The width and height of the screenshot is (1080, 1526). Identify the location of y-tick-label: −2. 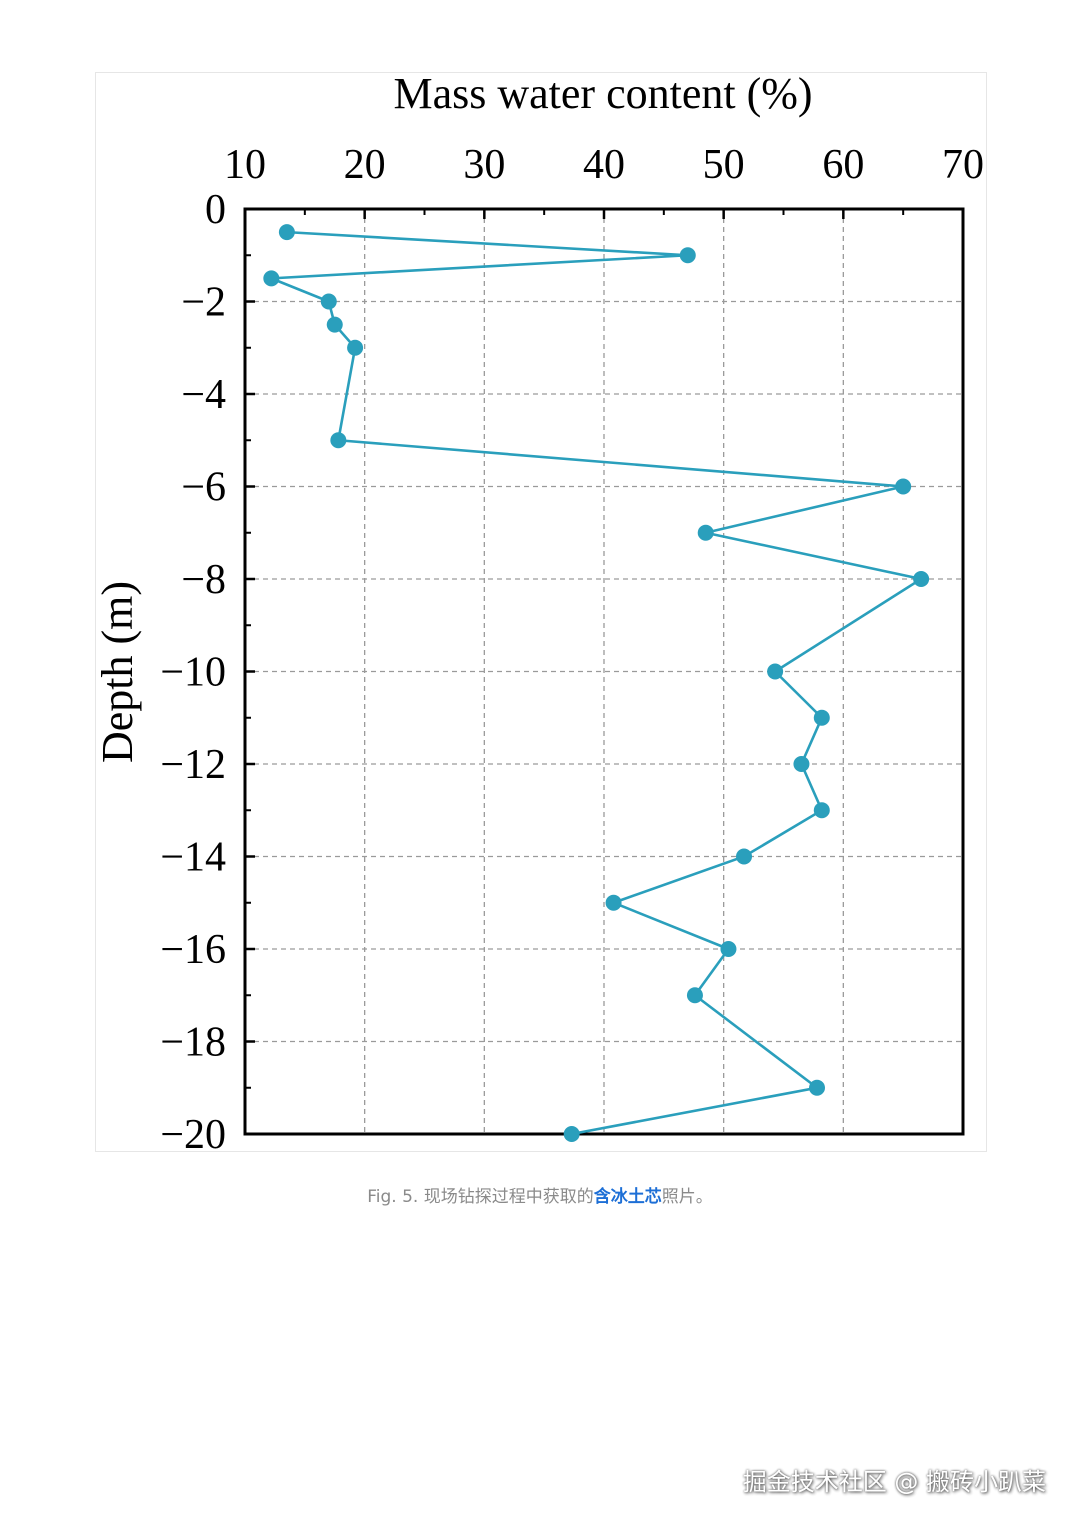
(203, 303).